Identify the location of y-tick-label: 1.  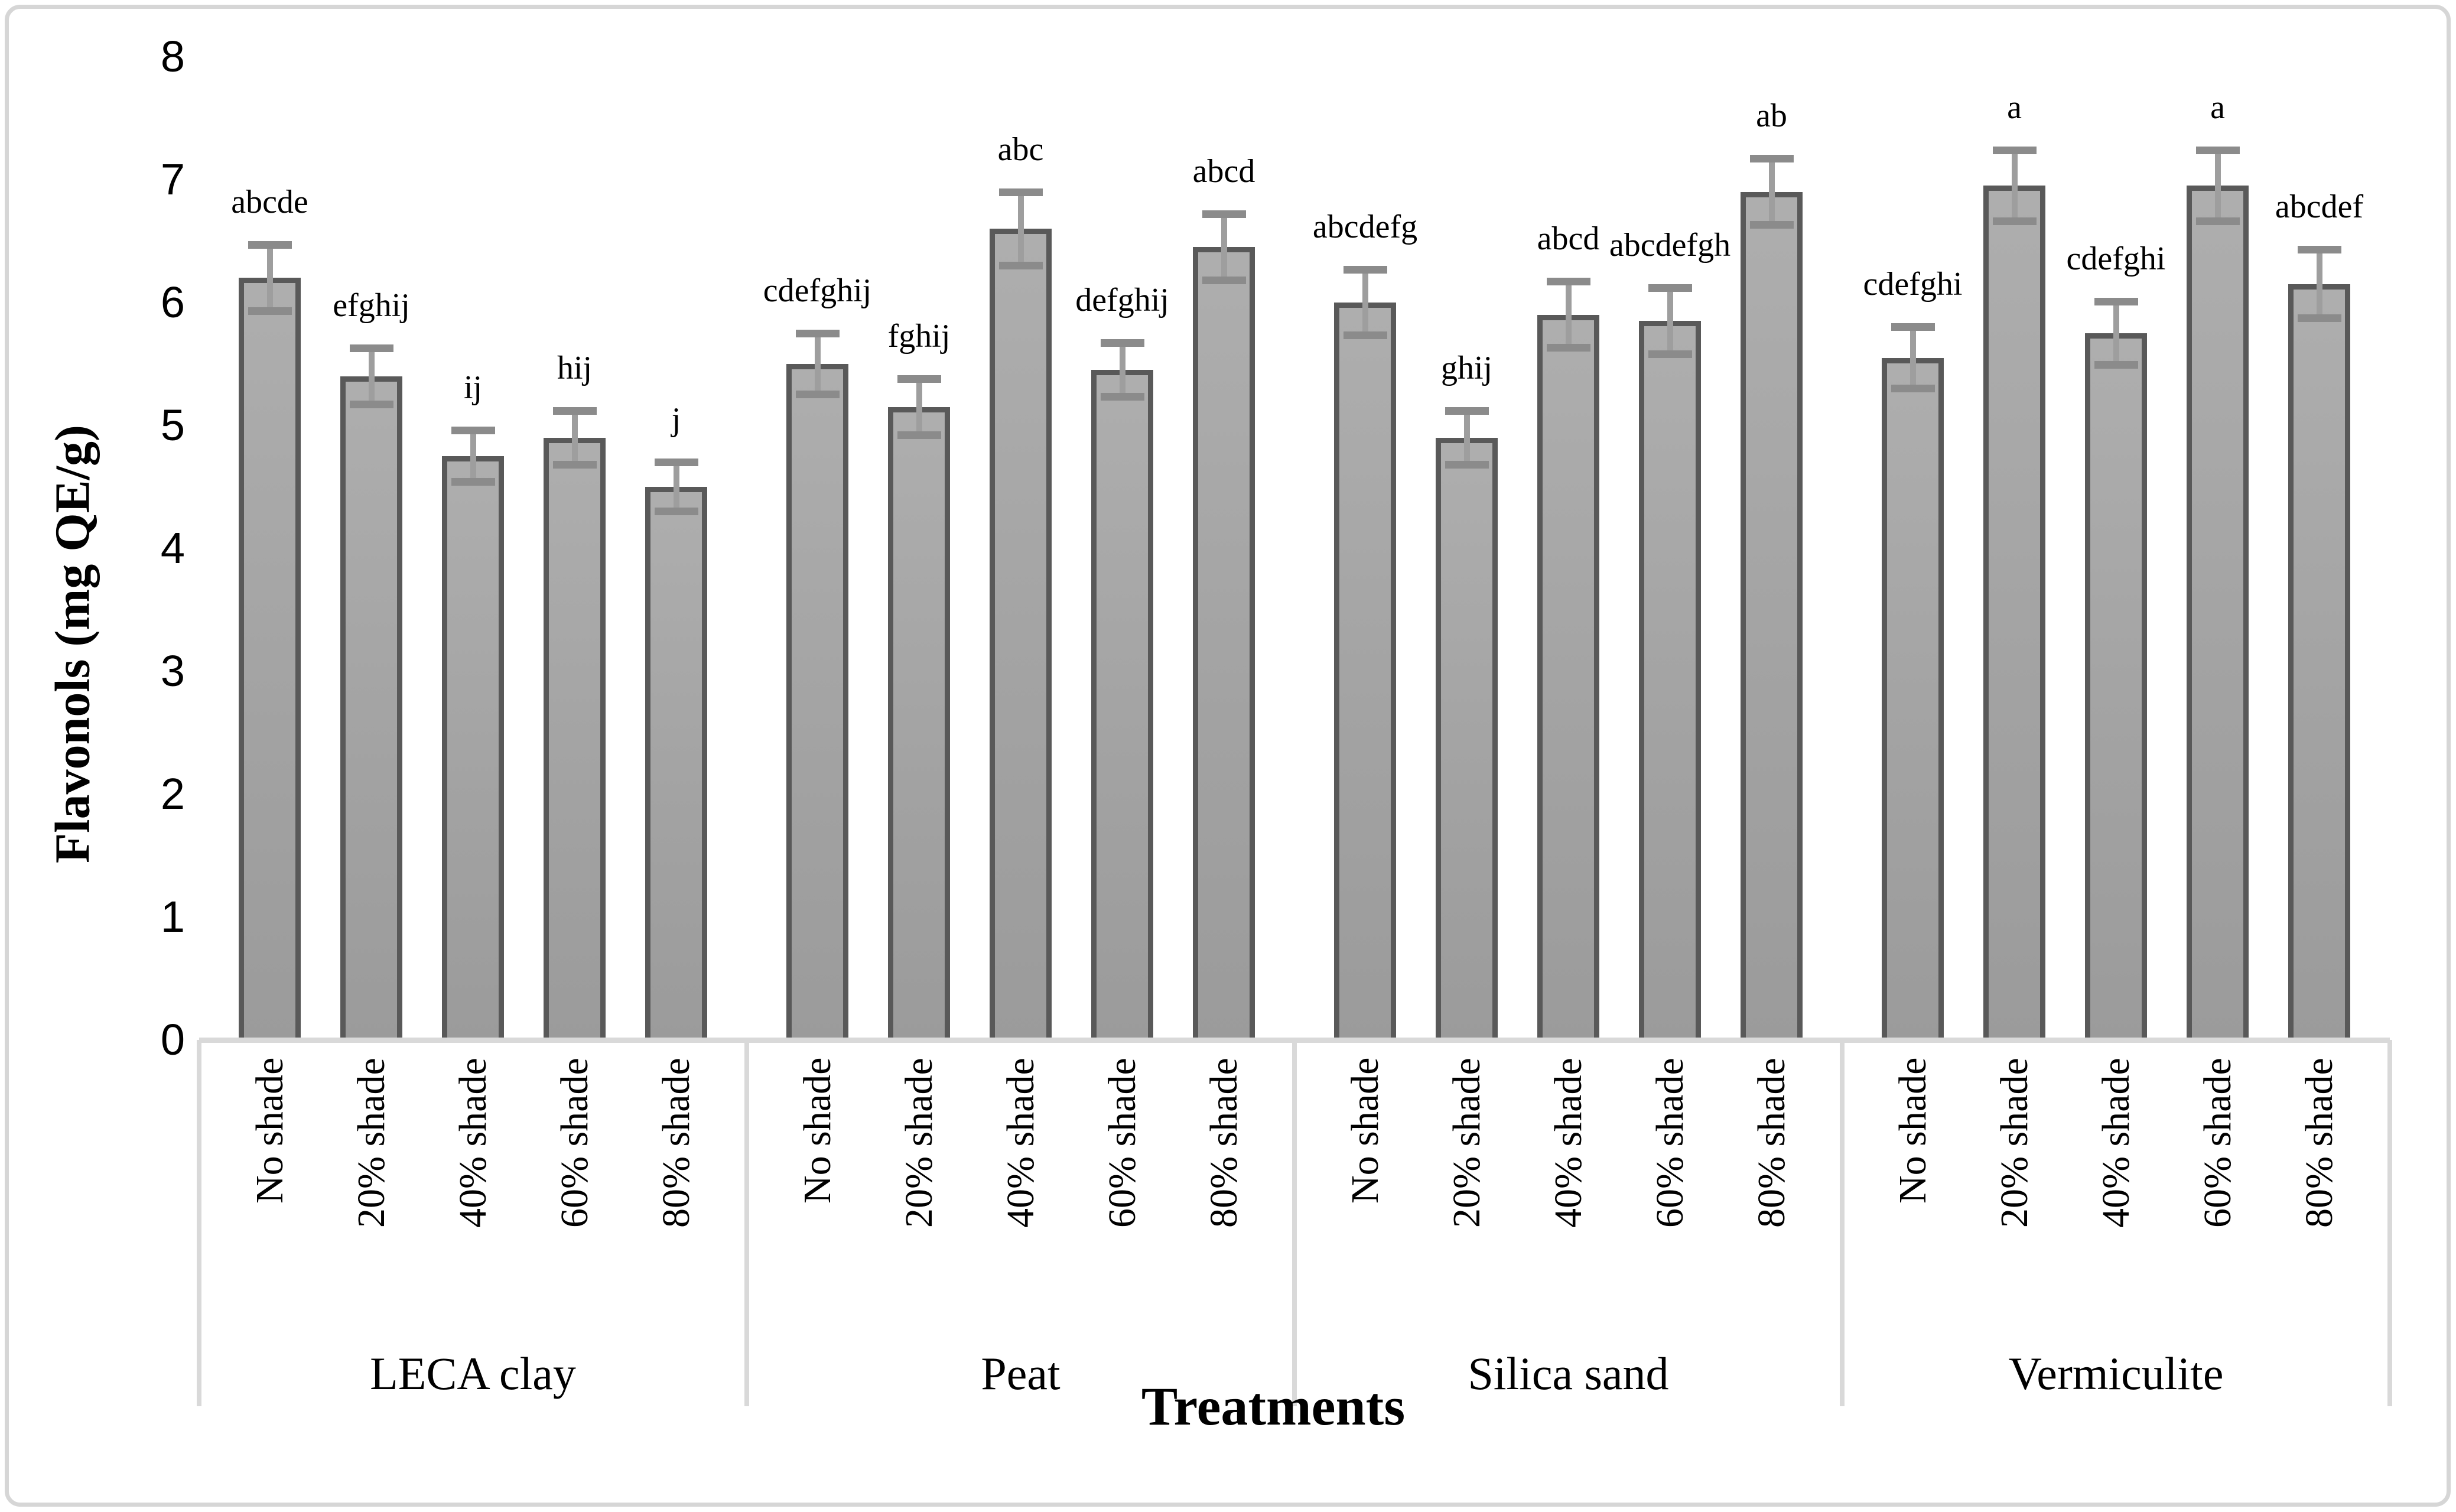
(172, 916).